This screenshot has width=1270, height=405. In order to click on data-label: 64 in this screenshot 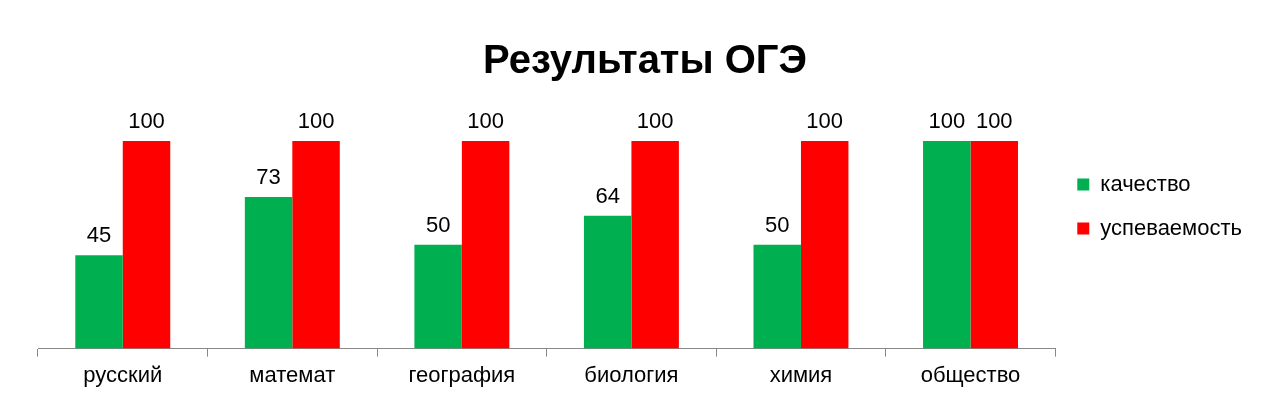, I will do `click(607, 195)`.